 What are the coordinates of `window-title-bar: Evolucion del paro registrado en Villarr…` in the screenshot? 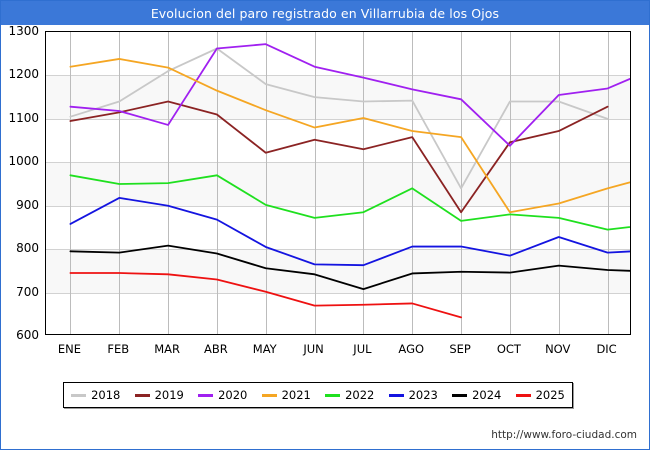 It's located at (325, 13).